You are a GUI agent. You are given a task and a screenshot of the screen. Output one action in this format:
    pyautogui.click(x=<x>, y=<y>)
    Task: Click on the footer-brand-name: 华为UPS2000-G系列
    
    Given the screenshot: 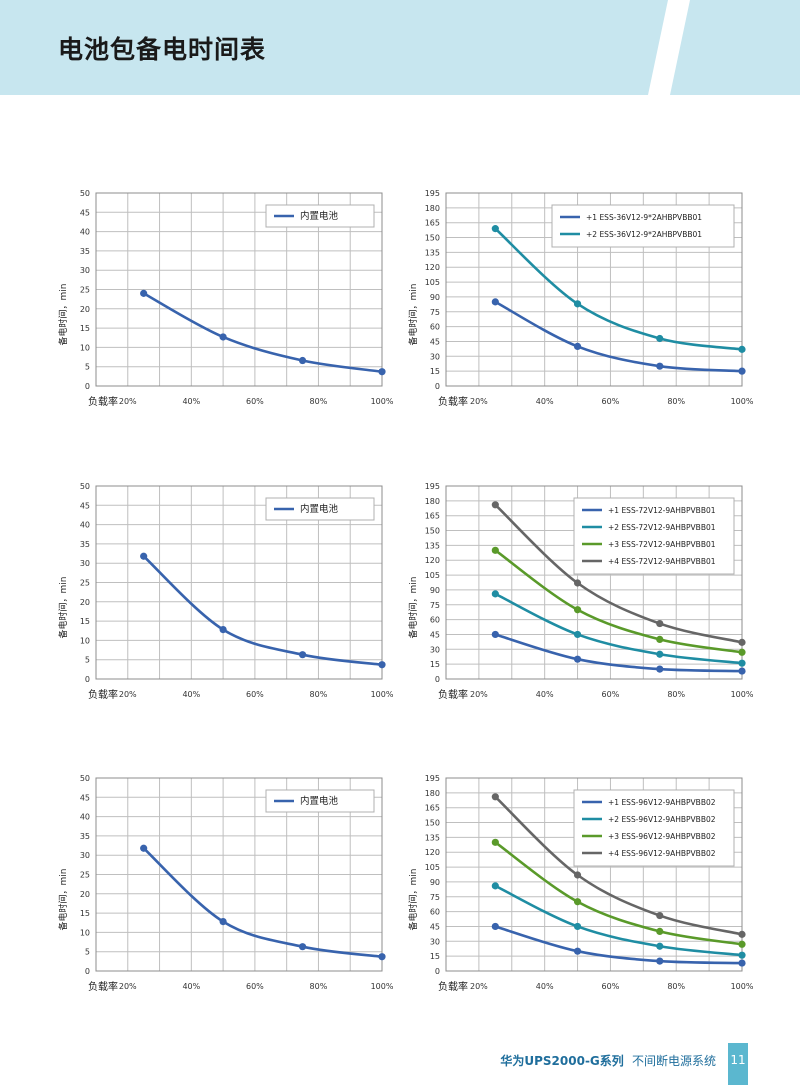 What is the action you would take?
    pyautogui.click(x=562, y=1061)
    